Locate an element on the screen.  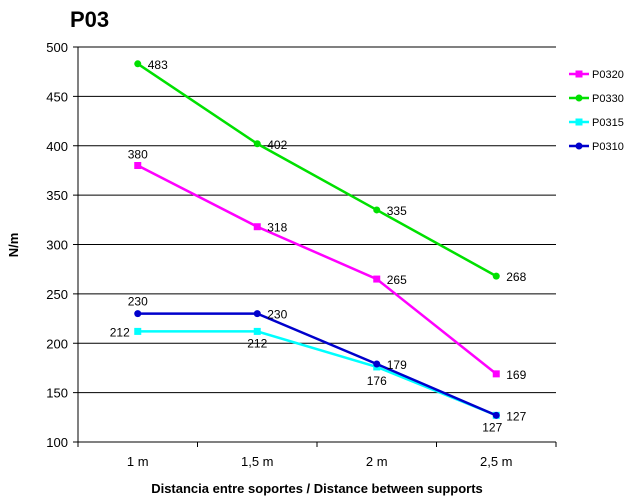
y-tick-label: 450 is located at coordinates (57, 96).